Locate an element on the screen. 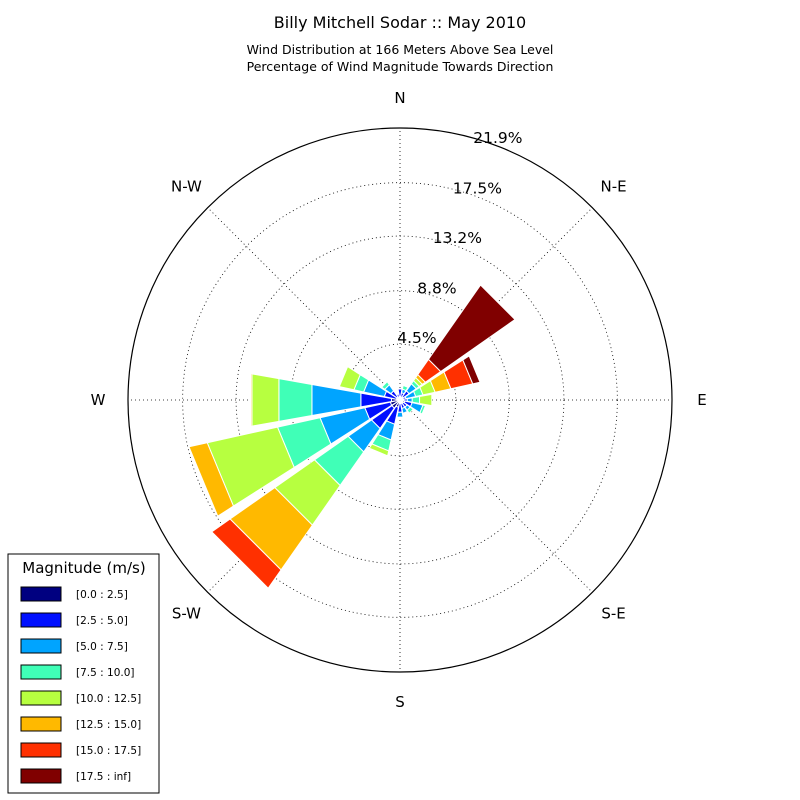 The image size is (800, 800). ring-value-label: 8.8% is located at coordinates (436, 289).